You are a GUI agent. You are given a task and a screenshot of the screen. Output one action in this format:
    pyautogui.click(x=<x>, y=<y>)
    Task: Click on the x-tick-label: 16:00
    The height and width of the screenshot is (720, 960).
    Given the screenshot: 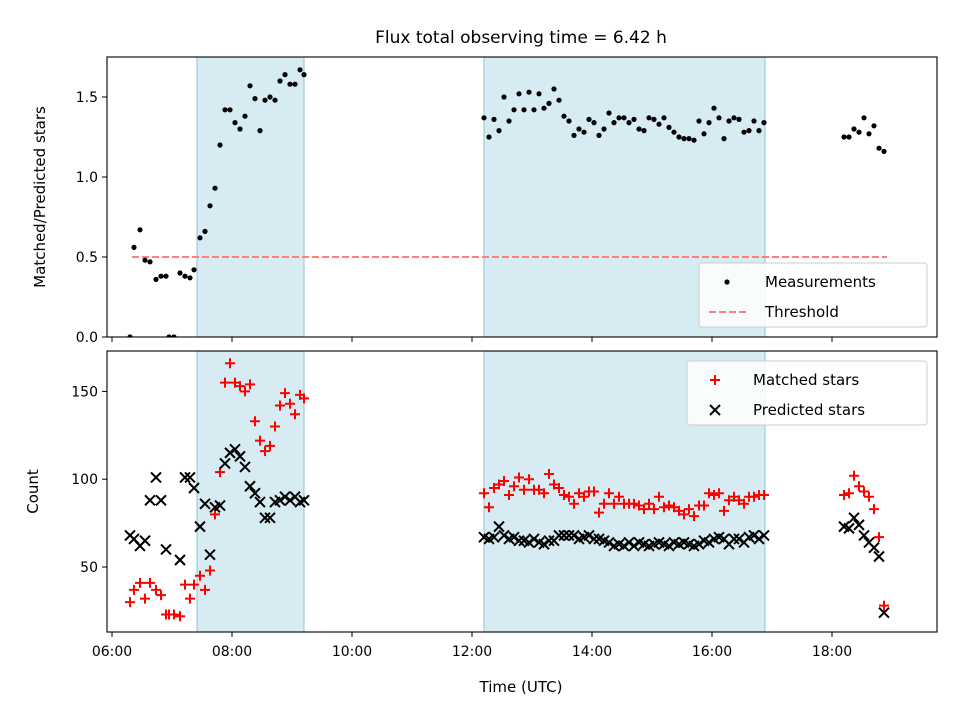 What is the action you would take?
    pyautogui.click(x=712, y=652)
    